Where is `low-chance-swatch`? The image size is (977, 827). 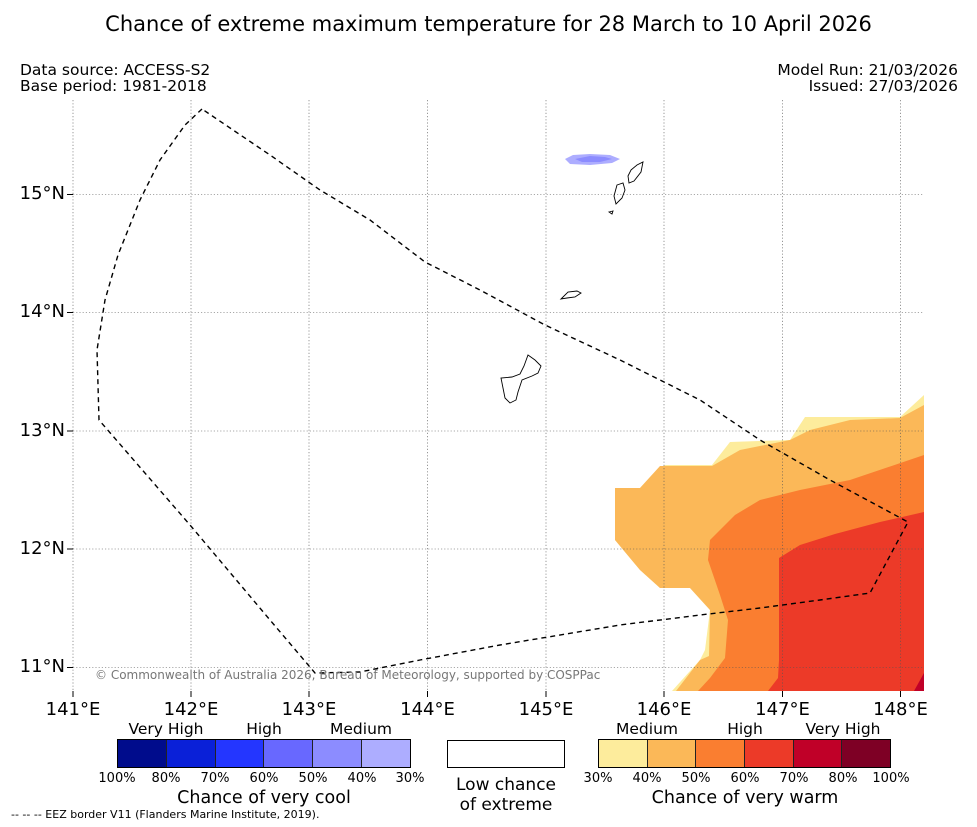
low-chance-swatch is located at coordinates (506, 754).